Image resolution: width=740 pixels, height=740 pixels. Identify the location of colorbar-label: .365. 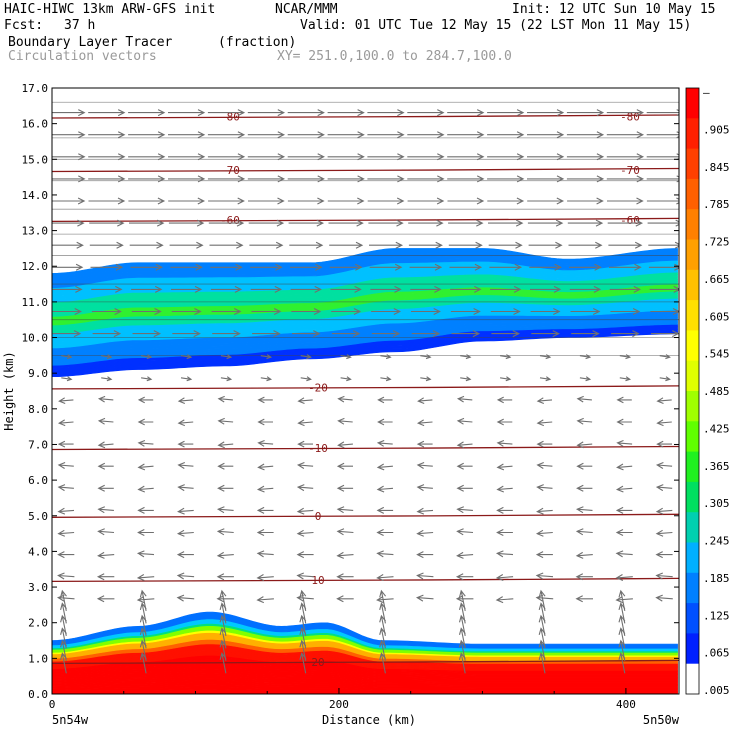
(716, 466).